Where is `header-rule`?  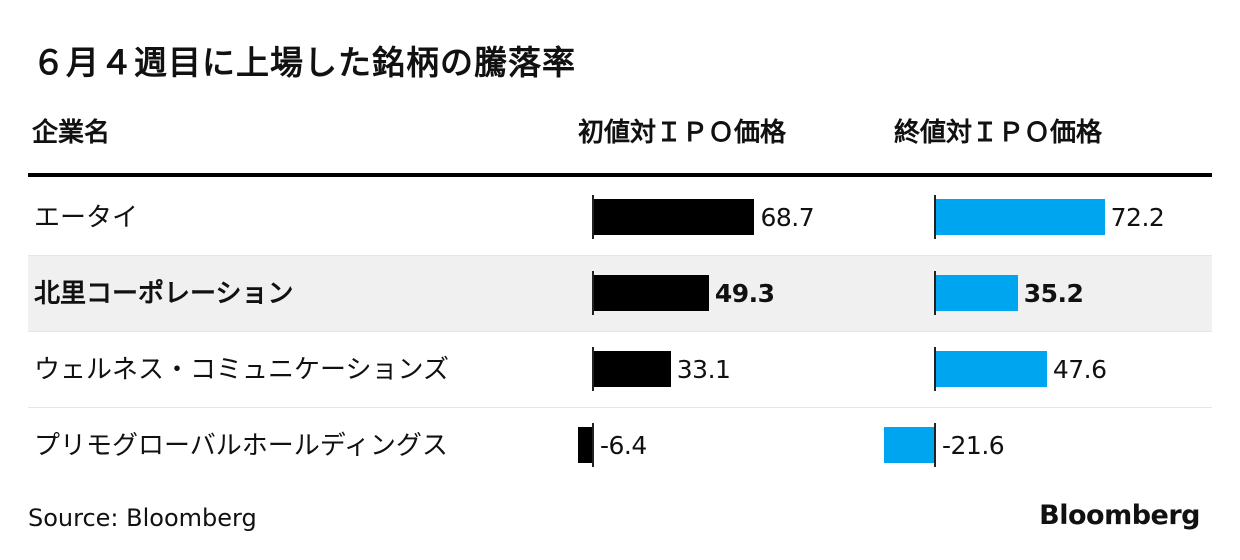
header-rule is located at coordinates (620, 175).